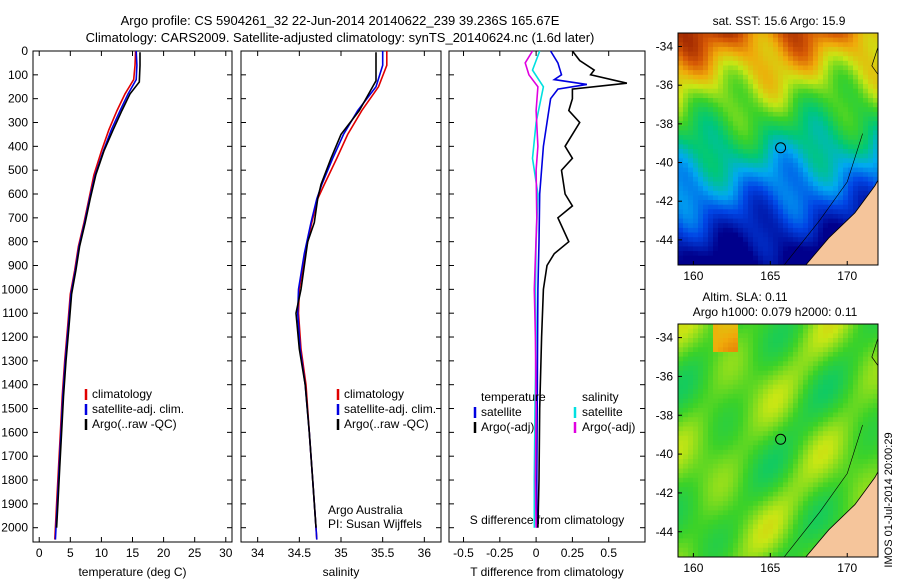 Image resolution: width=900 pixels, height=585 pixels. What do you see at coordinates (122, 394) in the screenshot?
I see `legend-entry: climatology` at bounding box center [122, 394].